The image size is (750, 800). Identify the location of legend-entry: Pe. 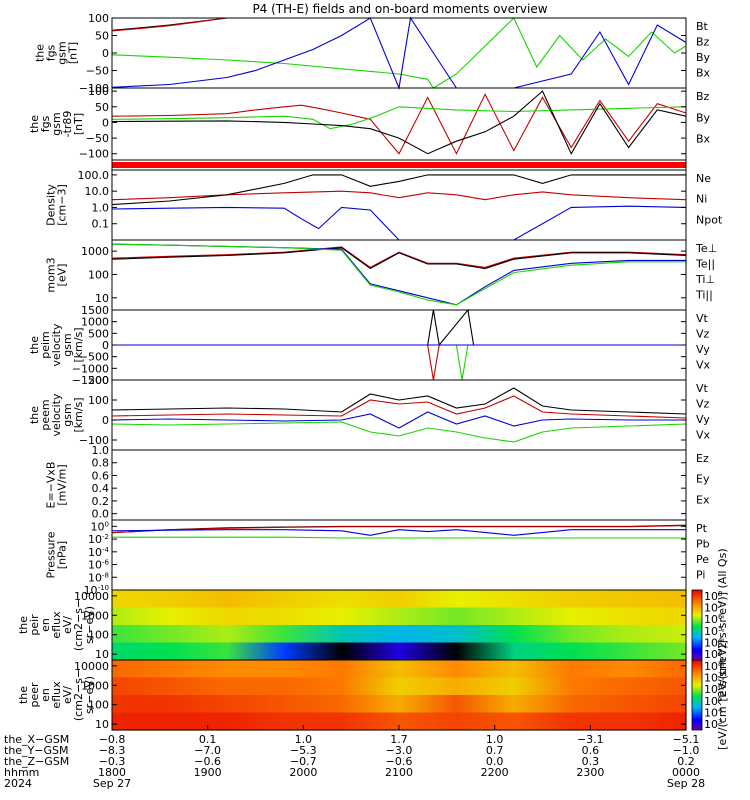
(702, 559).